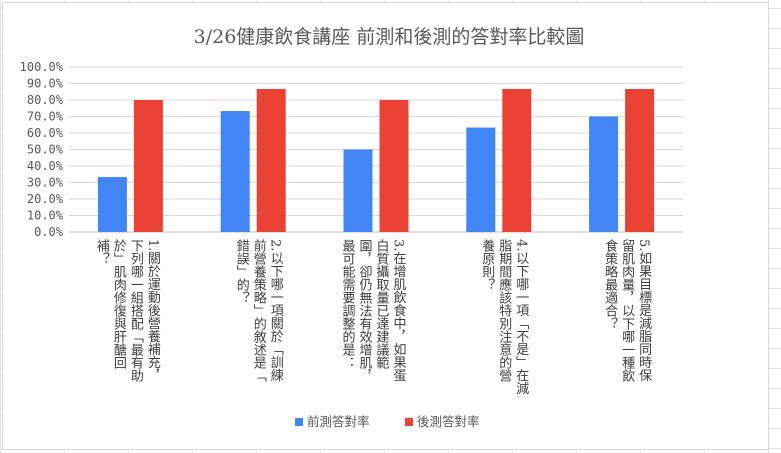 The image size is (781, 453). What do you see at coordinates (45, 216) in the screenshot?
I see `y-tick-label: 10.0%` at bounding box center [45, 216].